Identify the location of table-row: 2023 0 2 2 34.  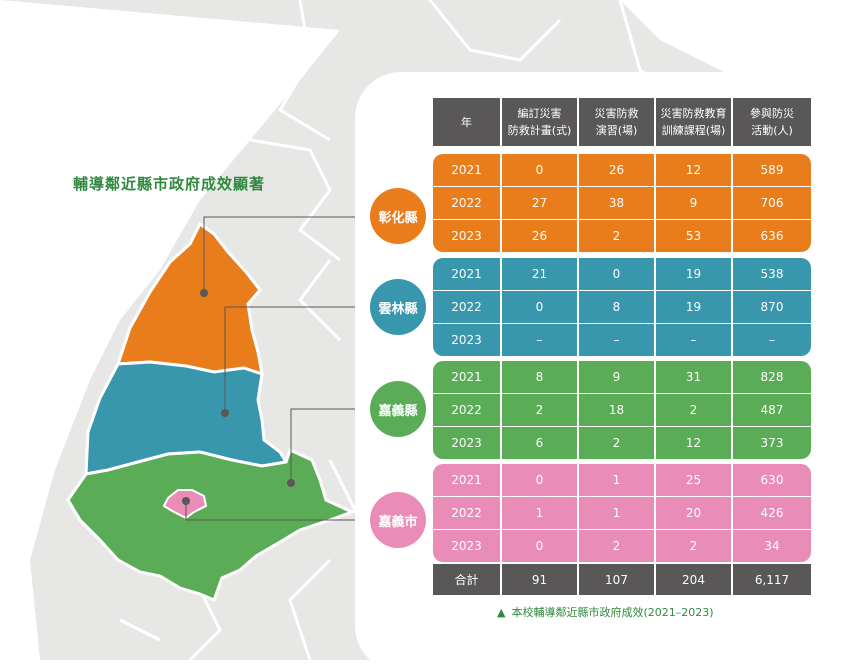
(622, 546).